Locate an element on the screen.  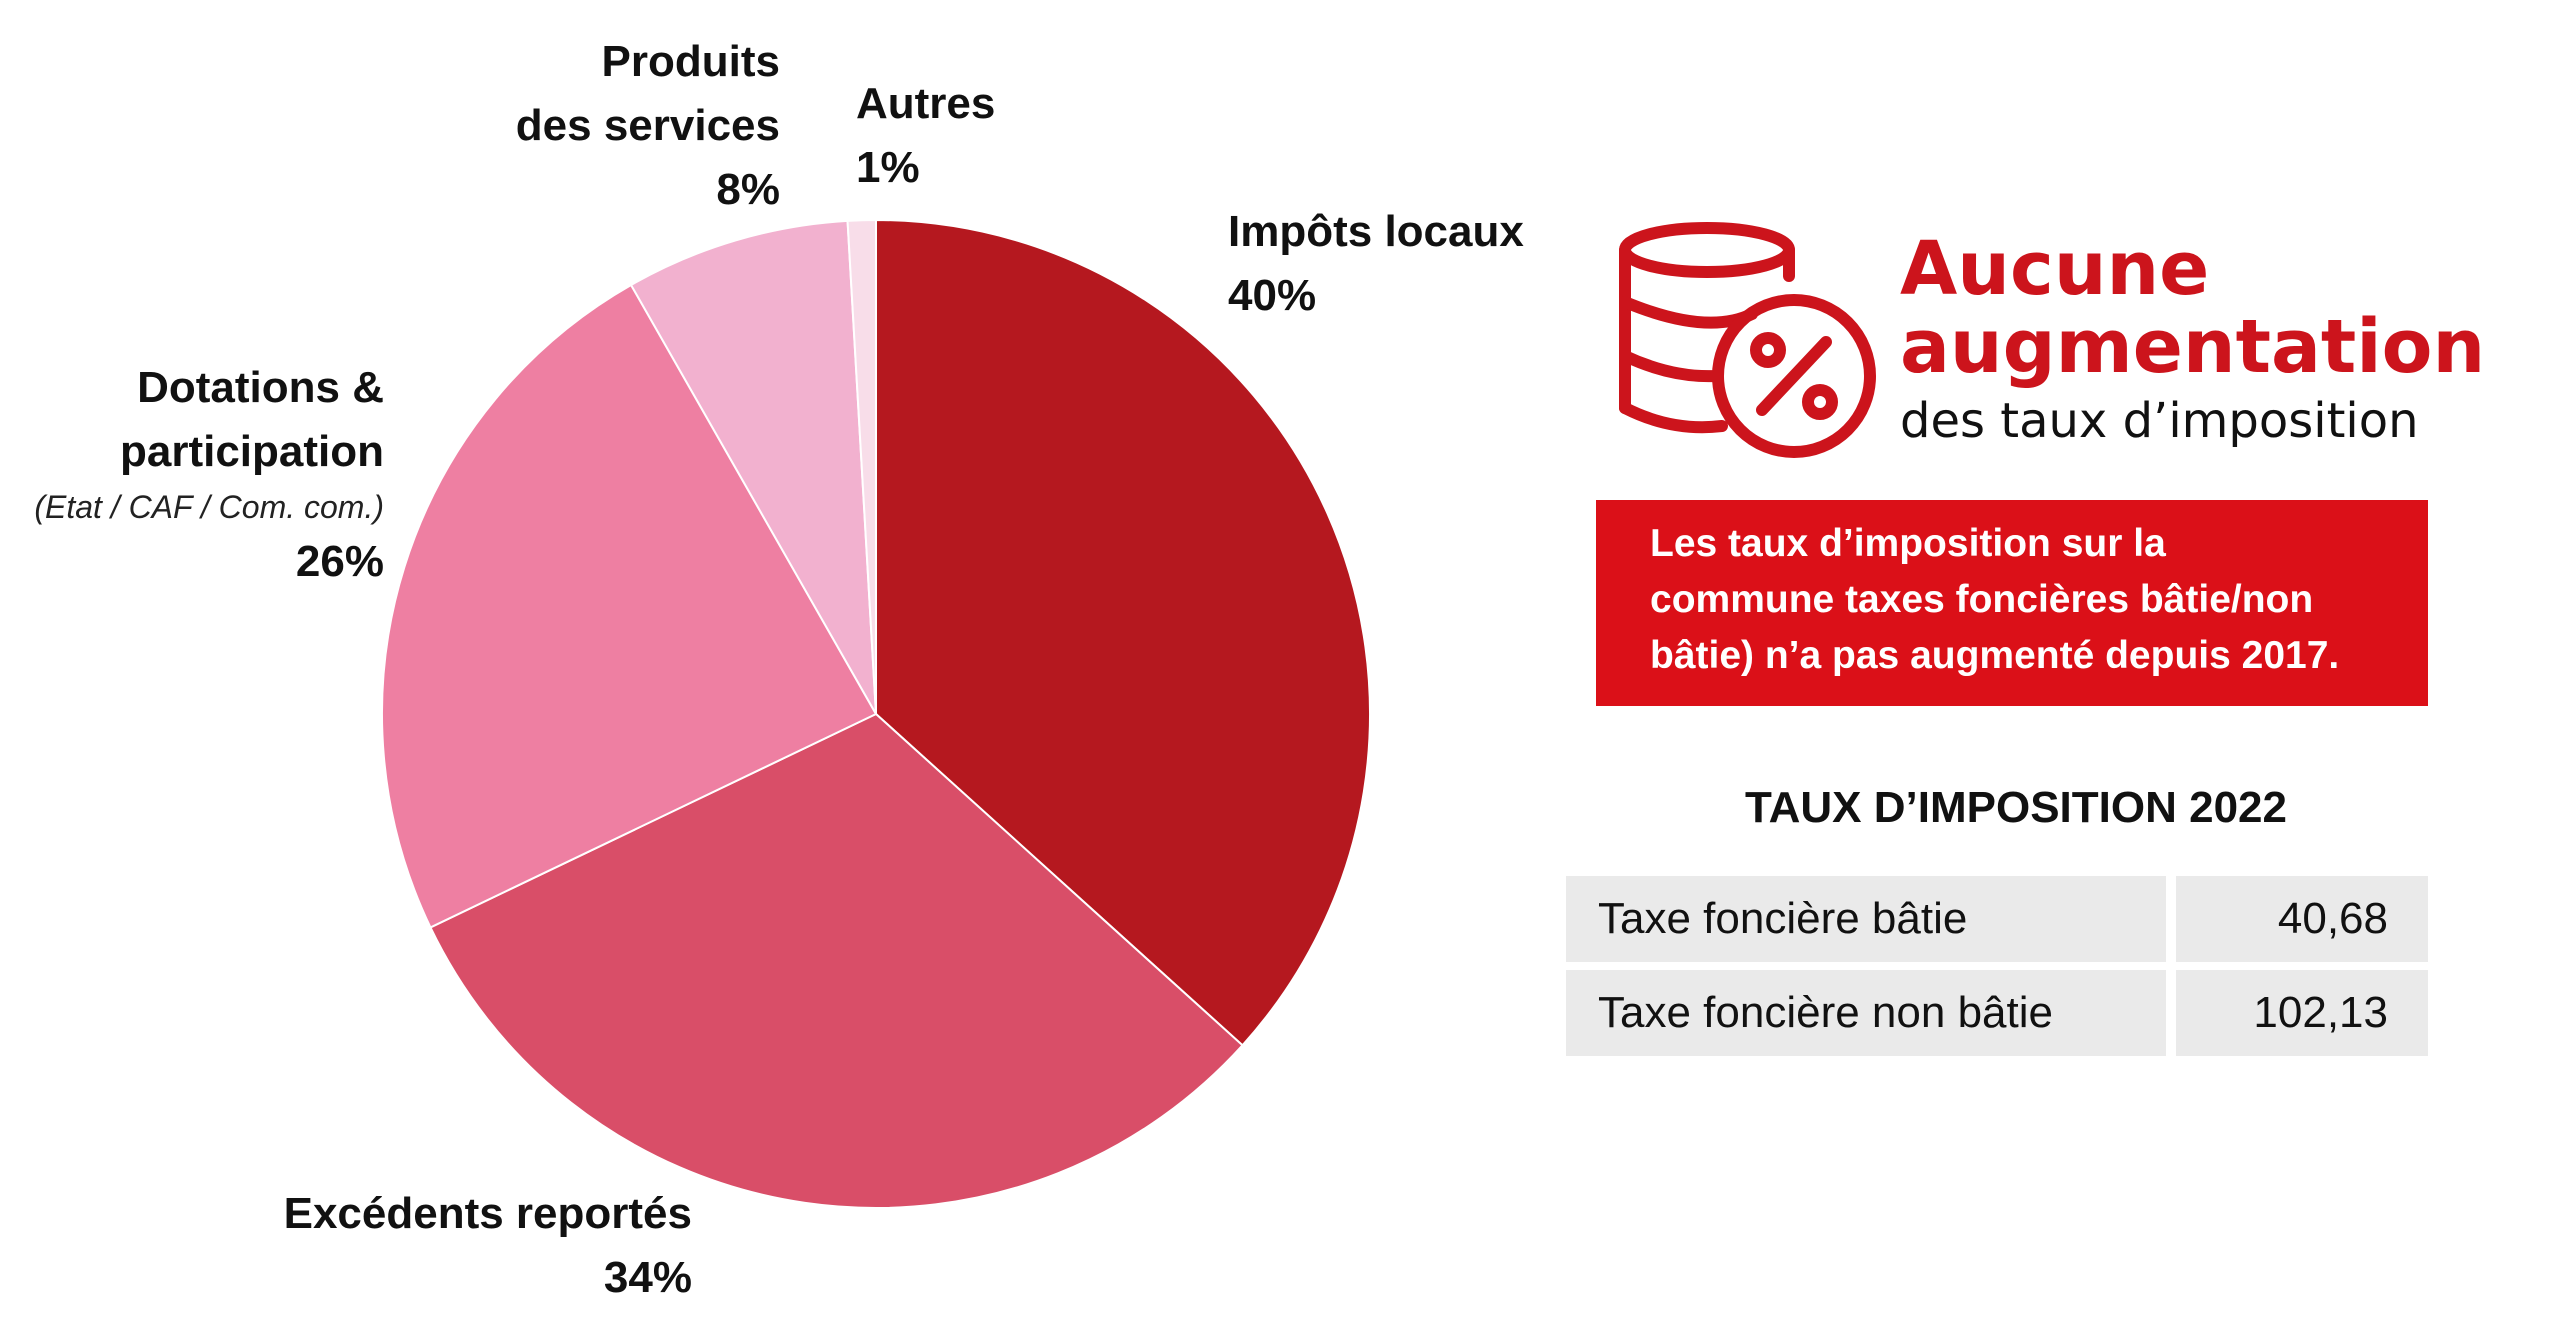
coins-percent-icon is located at coordinates (1747, 340).